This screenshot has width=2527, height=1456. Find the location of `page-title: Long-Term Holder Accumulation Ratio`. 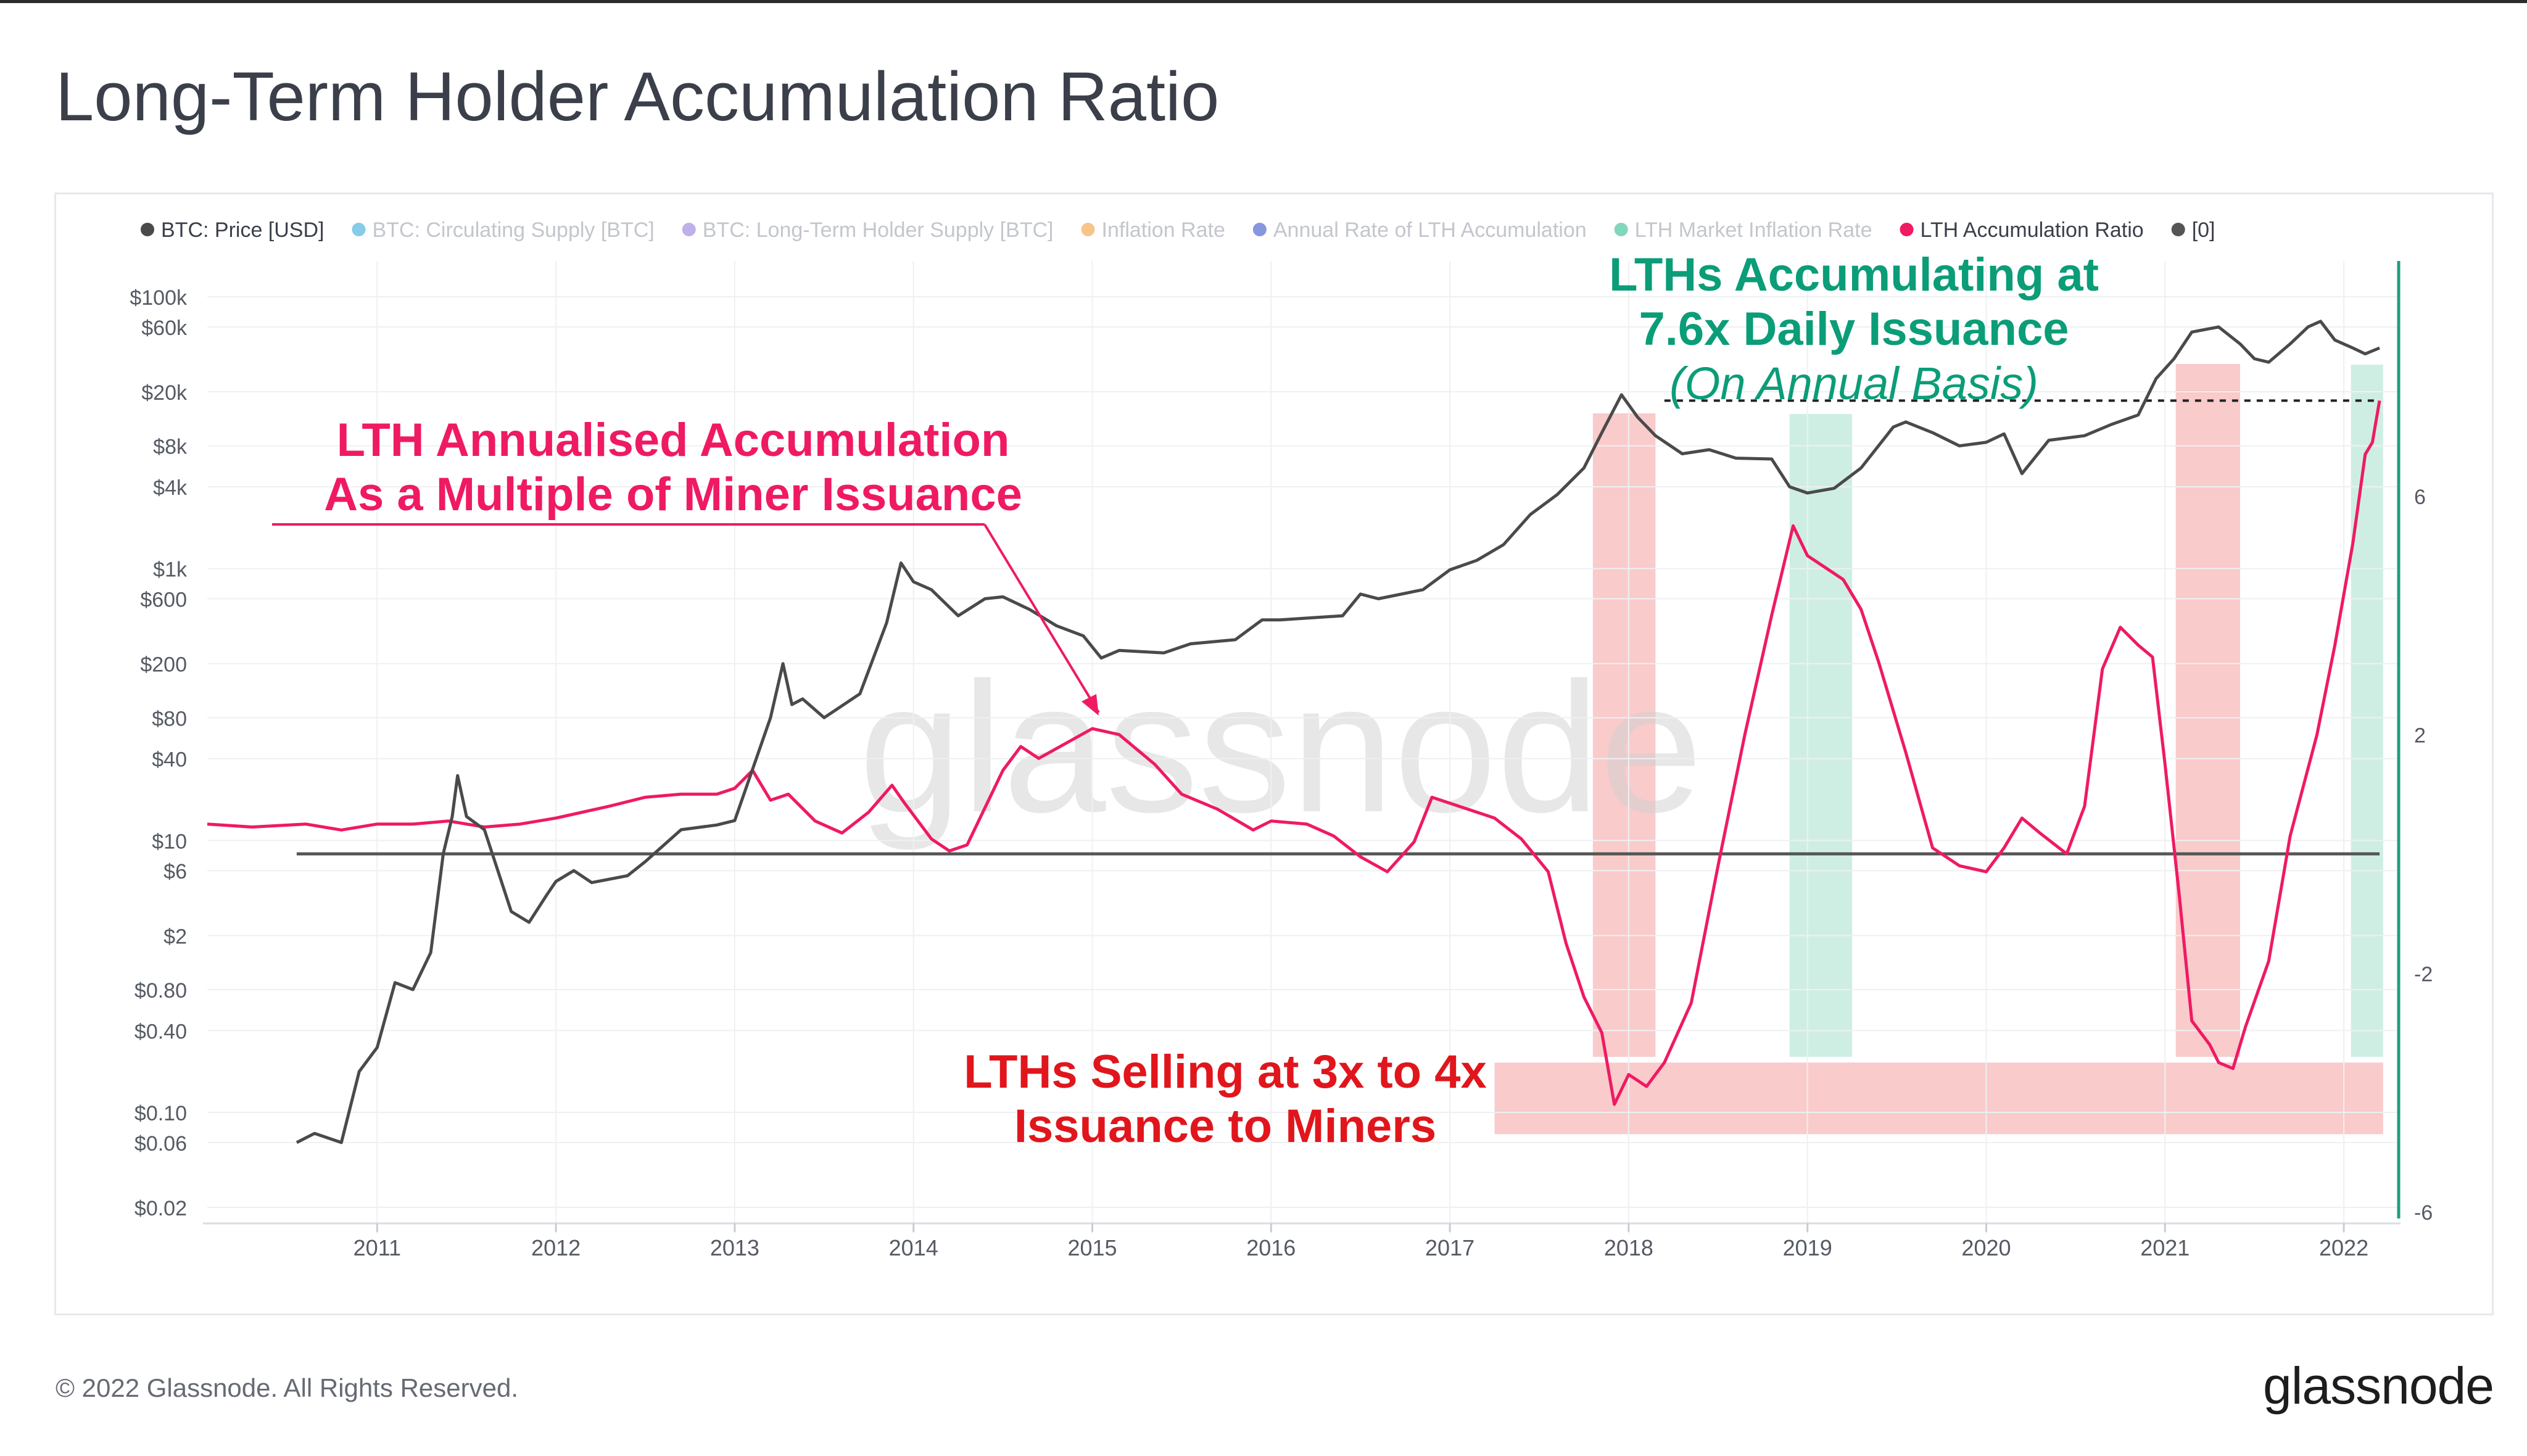

page-title: Long-Term Holder Accumulation Ratio is located at coordinates (638, 96).